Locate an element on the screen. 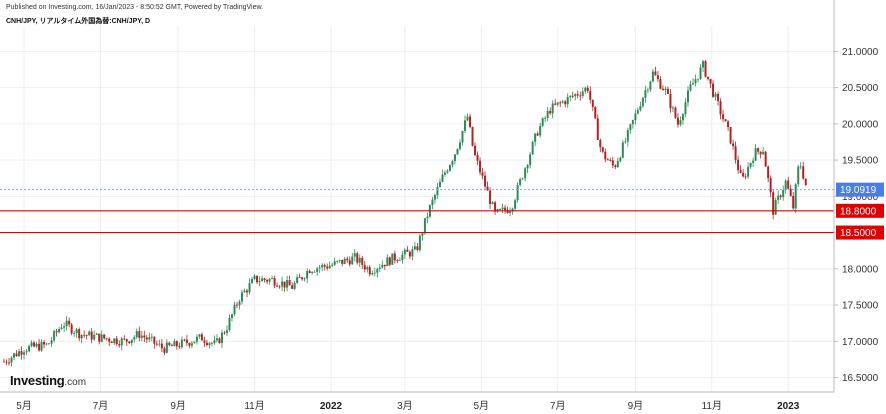 The height and width of the screenshot is (414, 886). x-tick-label: 5月 is located at coordinates (24, 406).